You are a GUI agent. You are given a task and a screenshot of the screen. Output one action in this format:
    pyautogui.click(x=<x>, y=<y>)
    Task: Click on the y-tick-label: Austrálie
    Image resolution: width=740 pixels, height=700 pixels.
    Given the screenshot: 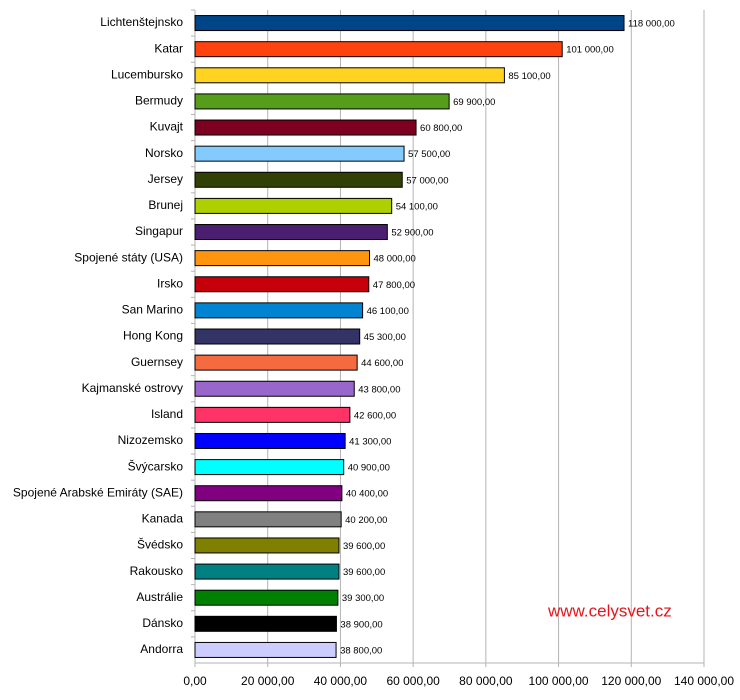 What is the action you would take?
    pyautogui.click(x=159, y=597)
    